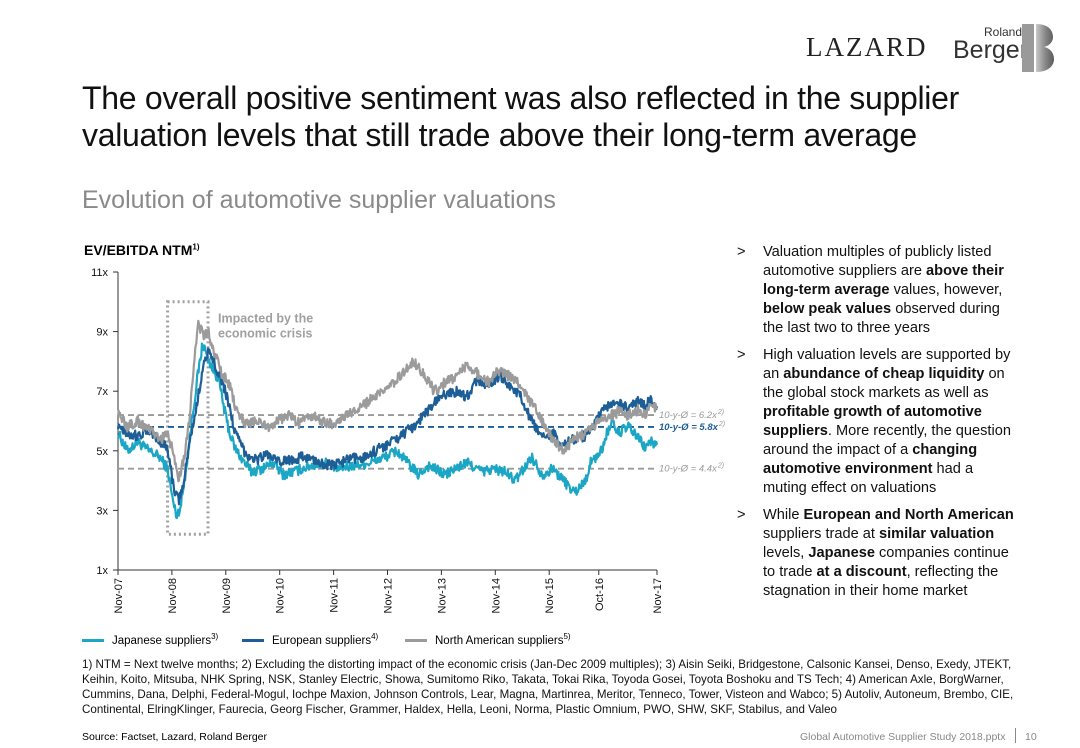 Image resolution: width=1080 pixels, height=748 pixels. Describe the element at coordinates (102, 511) in the screenshot. I see `y-tick-label: 3x` at that location.